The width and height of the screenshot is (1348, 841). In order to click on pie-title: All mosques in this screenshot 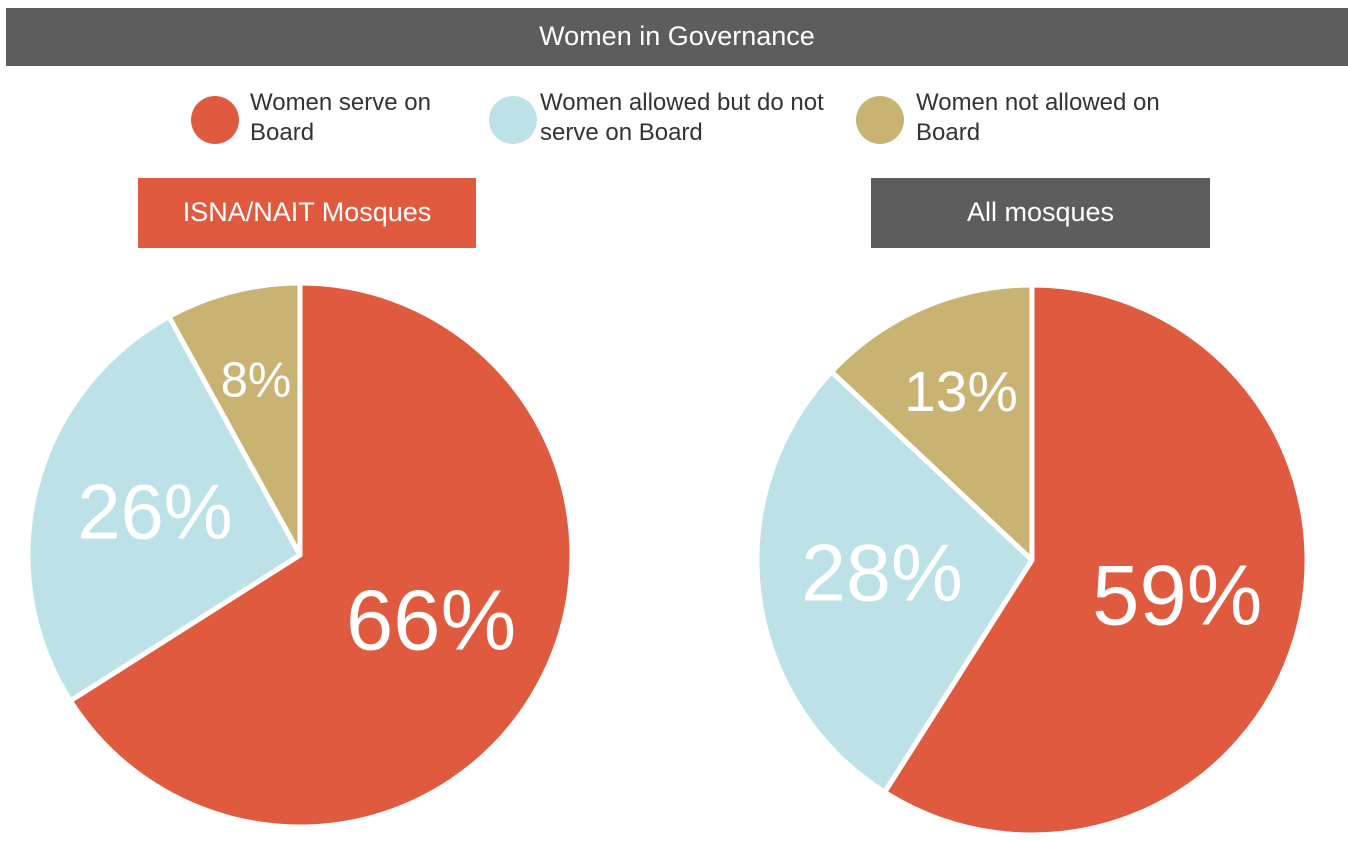, I will do `click(1040, 212)`.